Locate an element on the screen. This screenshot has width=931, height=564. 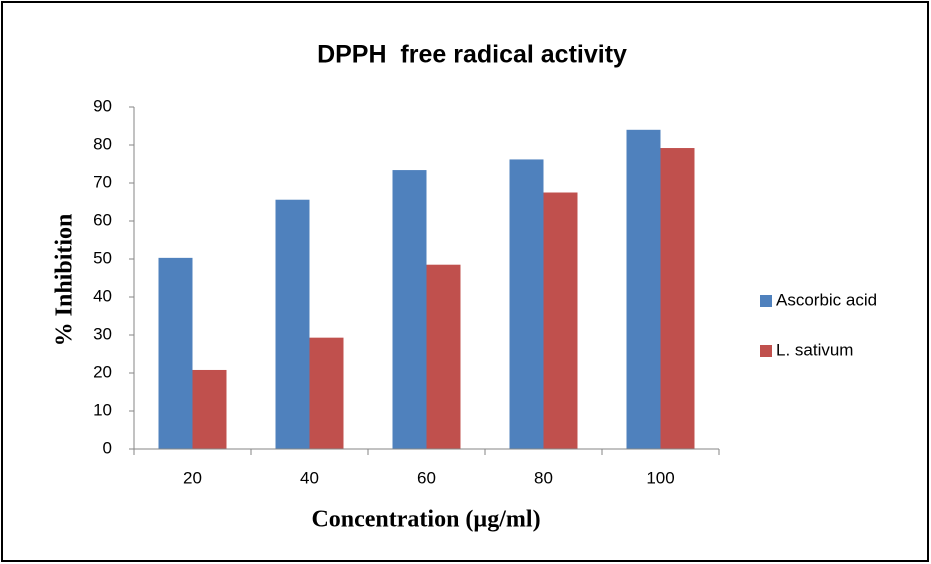
y-tick-label: 50 is located at coordinates (102, 257).